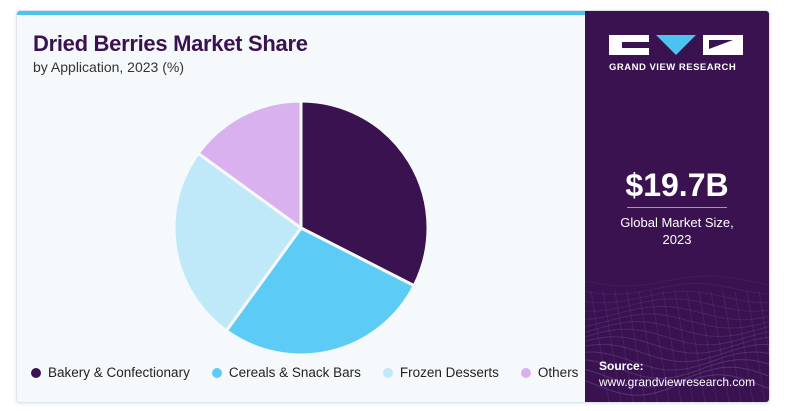 This screenshot has width=808, height=411. I want to click on legend-label: Others, so click(558, 372).